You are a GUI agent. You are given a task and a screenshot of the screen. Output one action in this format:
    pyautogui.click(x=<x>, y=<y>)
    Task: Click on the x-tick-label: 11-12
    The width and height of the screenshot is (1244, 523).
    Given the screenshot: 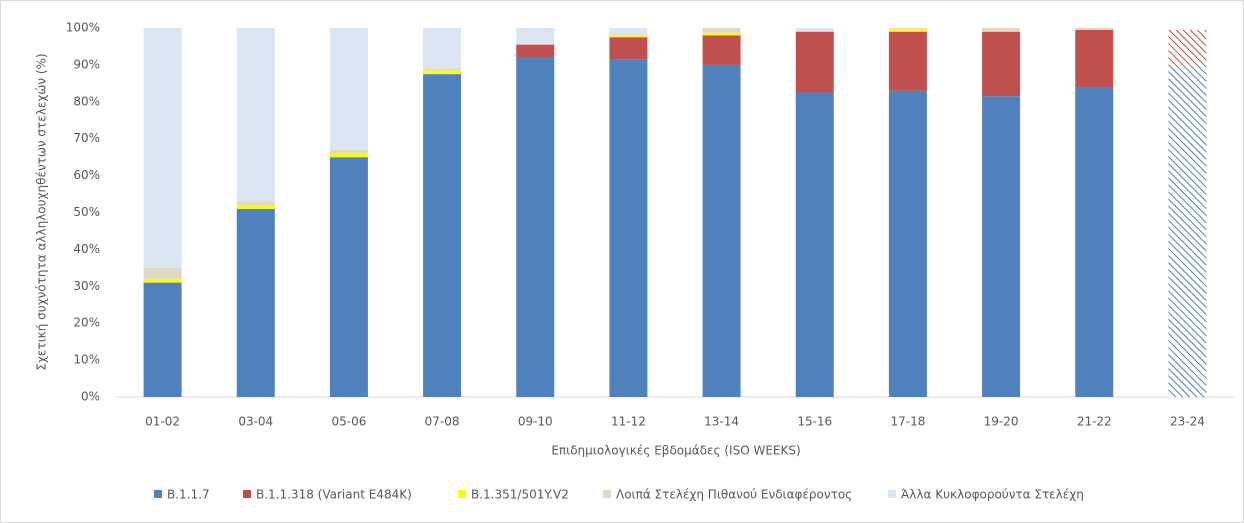 What is the action you would take?
    pyautogui.click(x=628, y=422)
    